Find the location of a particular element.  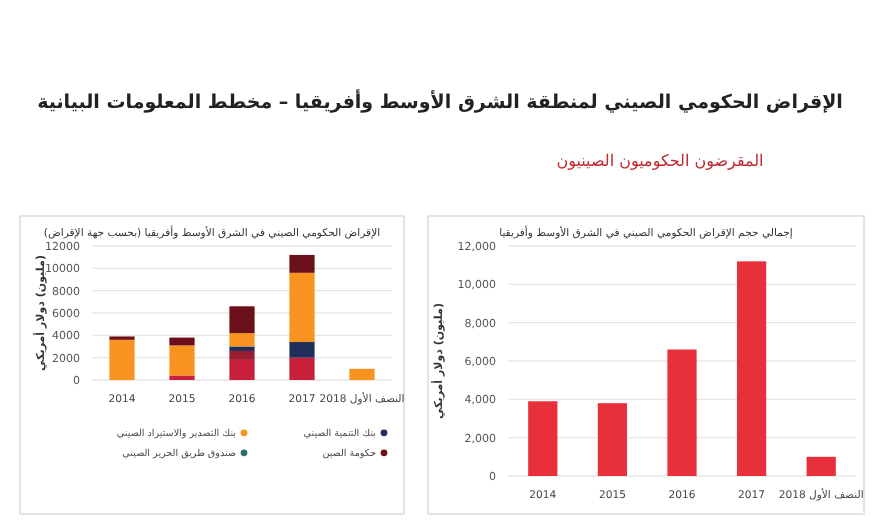

text: المقرضون الحكوميون الصينيون is located at coordinates (660, 161).